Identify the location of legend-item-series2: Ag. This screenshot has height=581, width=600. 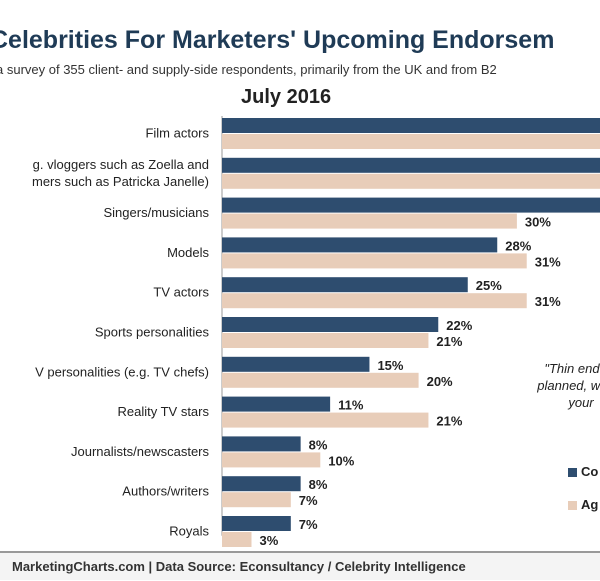
(583, 504).